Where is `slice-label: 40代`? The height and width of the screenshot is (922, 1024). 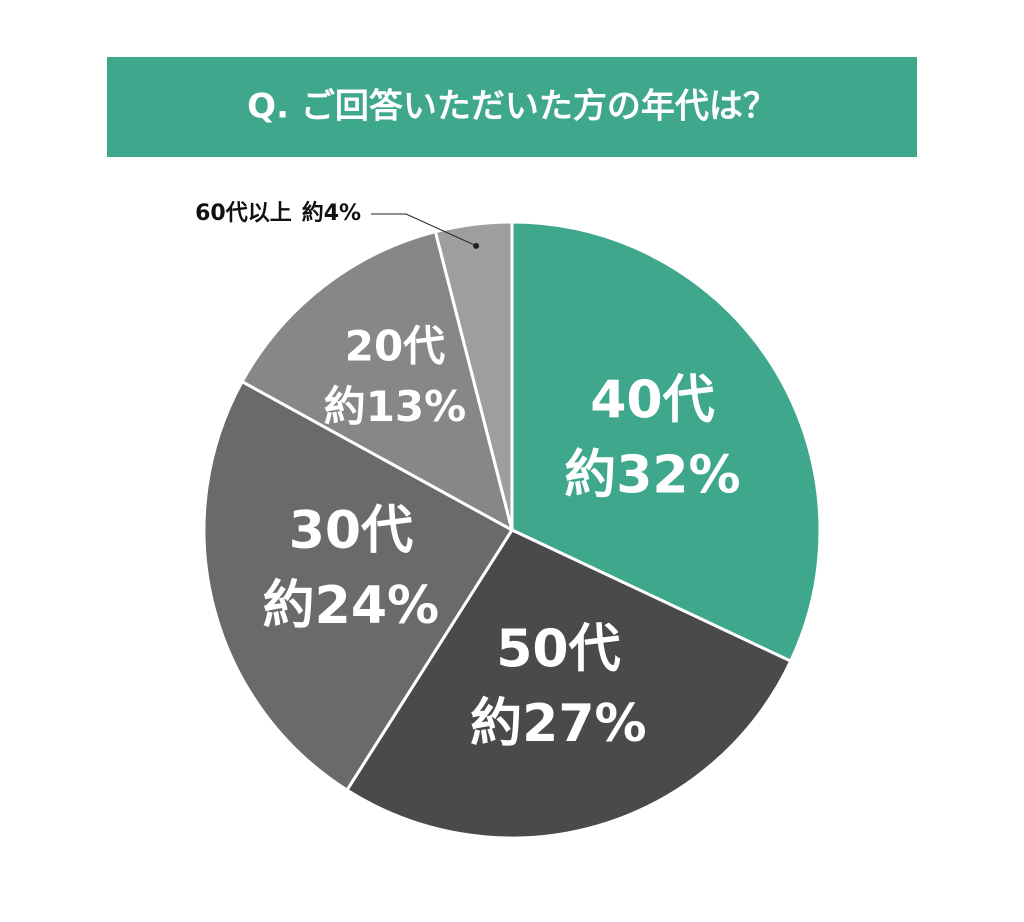
slice-label: 40代 is located at coordinates (652, 400).